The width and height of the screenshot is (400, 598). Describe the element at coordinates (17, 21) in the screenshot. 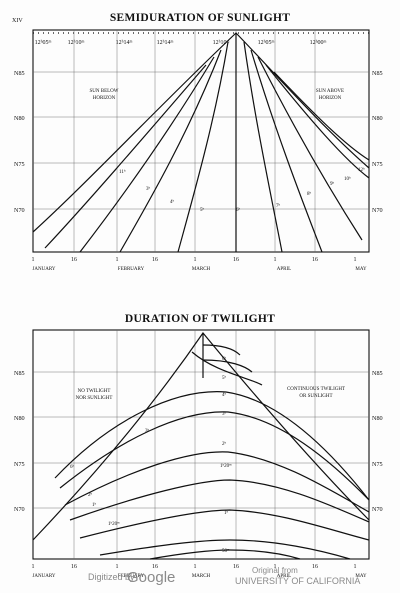

I see `page-number: XIV` at that location.